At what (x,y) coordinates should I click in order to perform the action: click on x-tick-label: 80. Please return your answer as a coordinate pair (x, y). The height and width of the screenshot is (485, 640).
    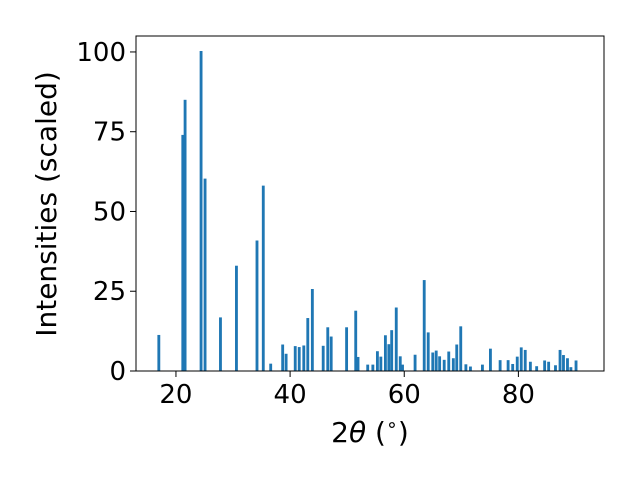
    Looking at the image, I should click on (518, 395).